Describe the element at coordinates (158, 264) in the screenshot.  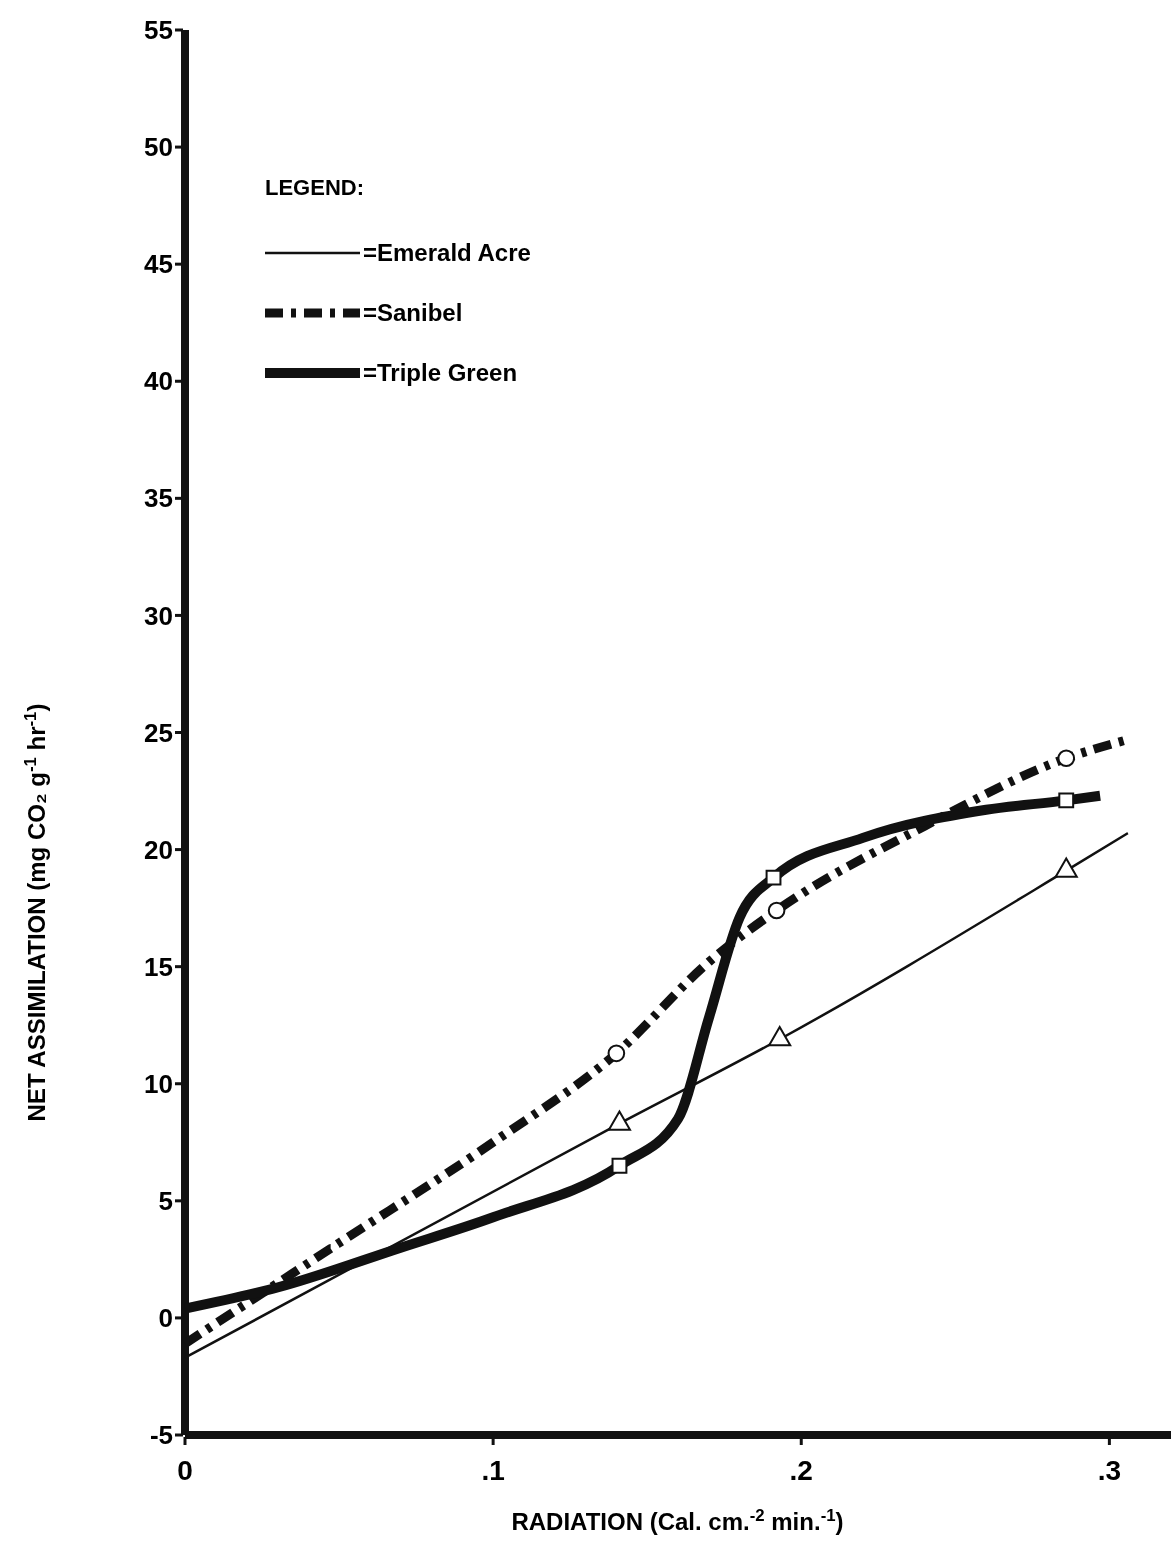
I see `y-tick-label: 45` at that location.